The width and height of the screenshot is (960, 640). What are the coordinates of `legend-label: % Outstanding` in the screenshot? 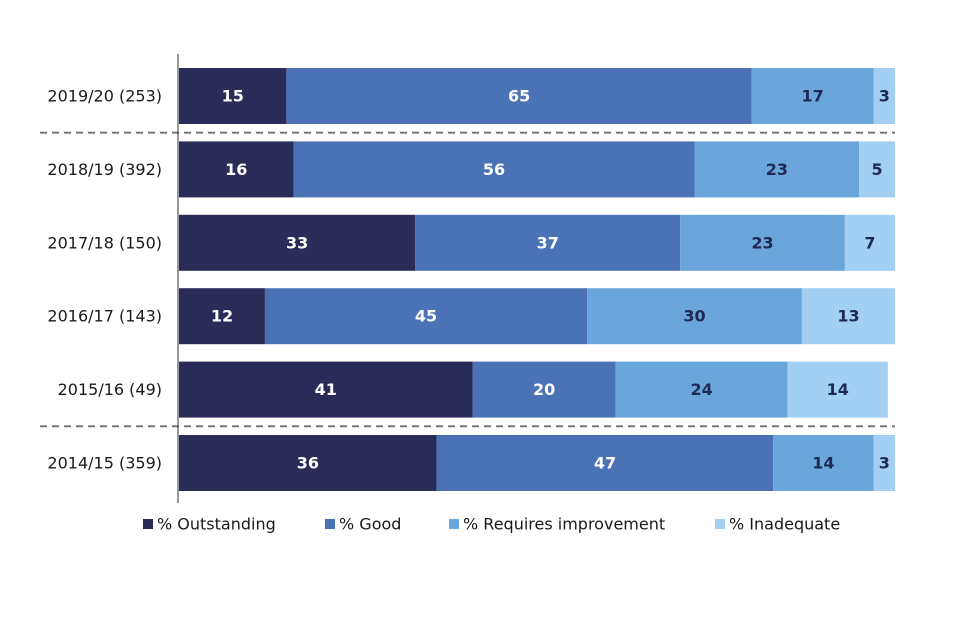 It's located at (216, 524).